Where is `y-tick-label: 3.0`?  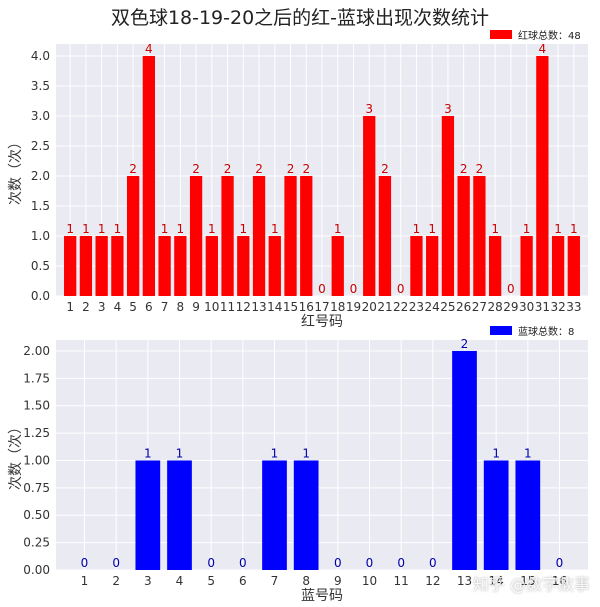 y-tick-label: 3.0 is located at coordinates (40, 116).